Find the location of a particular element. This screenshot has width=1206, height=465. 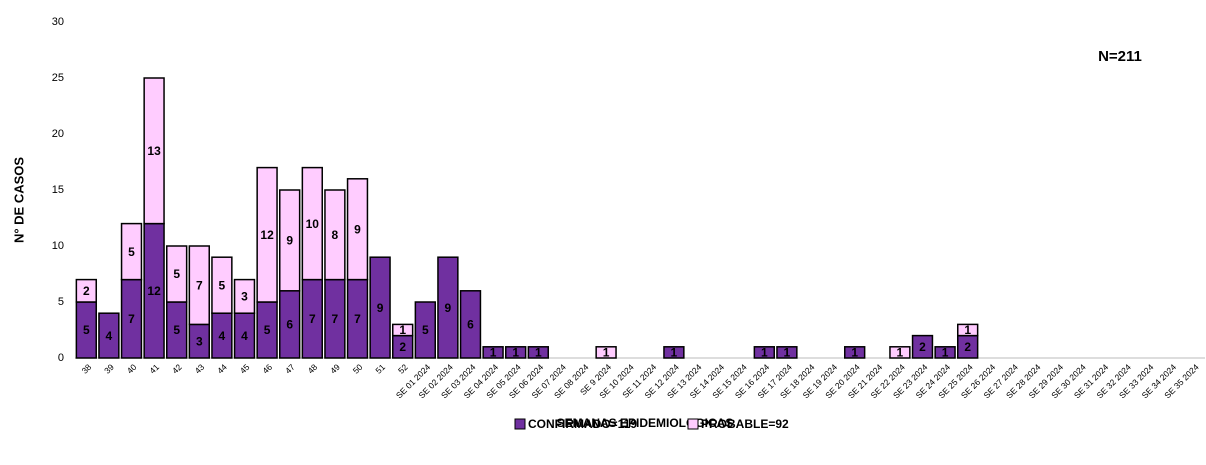

x-tick-label: 52 is located at coordinates (403, 369).